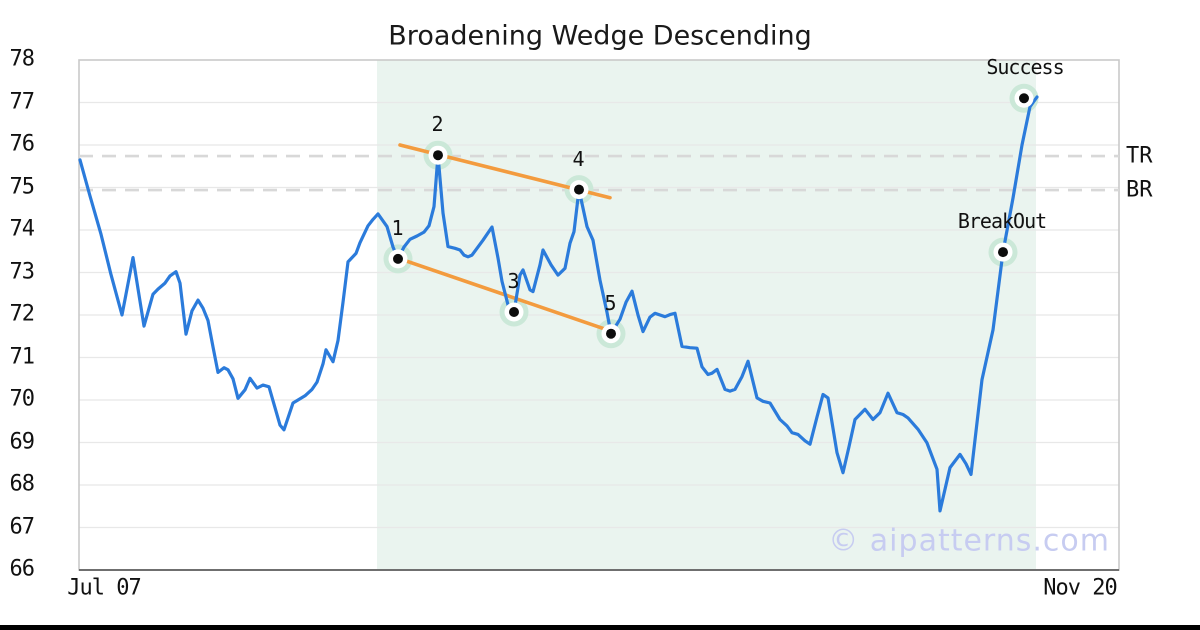 This screenshot has width=1200, height=630. What do you see at coordinates (1003, 252) in the screenshot?
I see `marker-dot-breakout` at bounding box center [1003, 252].